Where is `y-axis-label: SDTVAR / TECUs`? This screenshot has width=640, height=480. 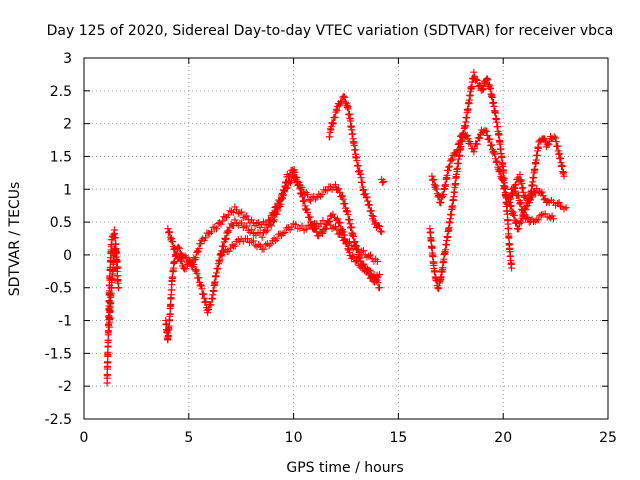 y-axis-label: SDTVAR / TECUs is located at coordinates (15, 239).